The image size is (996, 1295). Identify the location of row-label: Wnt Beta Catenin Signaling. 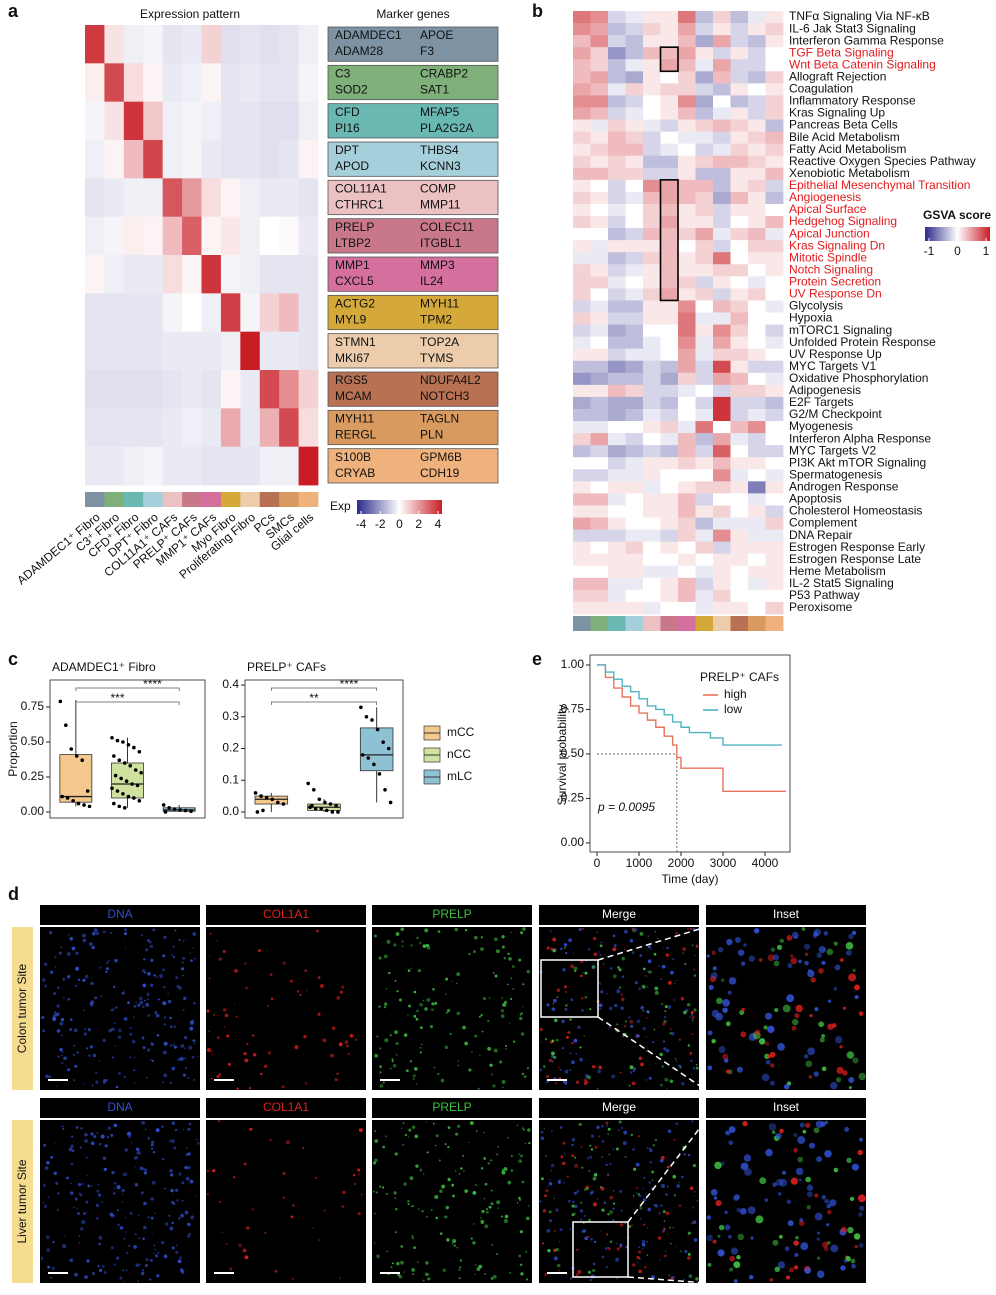
(862, 64).